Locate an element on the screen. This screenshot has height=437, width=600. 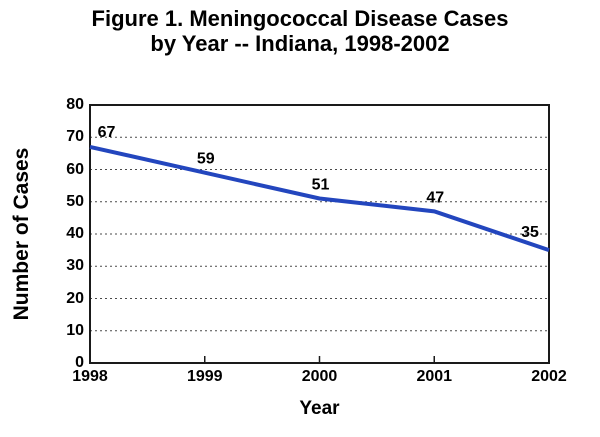
y-tick-label: 50 is located at coordinates (75, 201).